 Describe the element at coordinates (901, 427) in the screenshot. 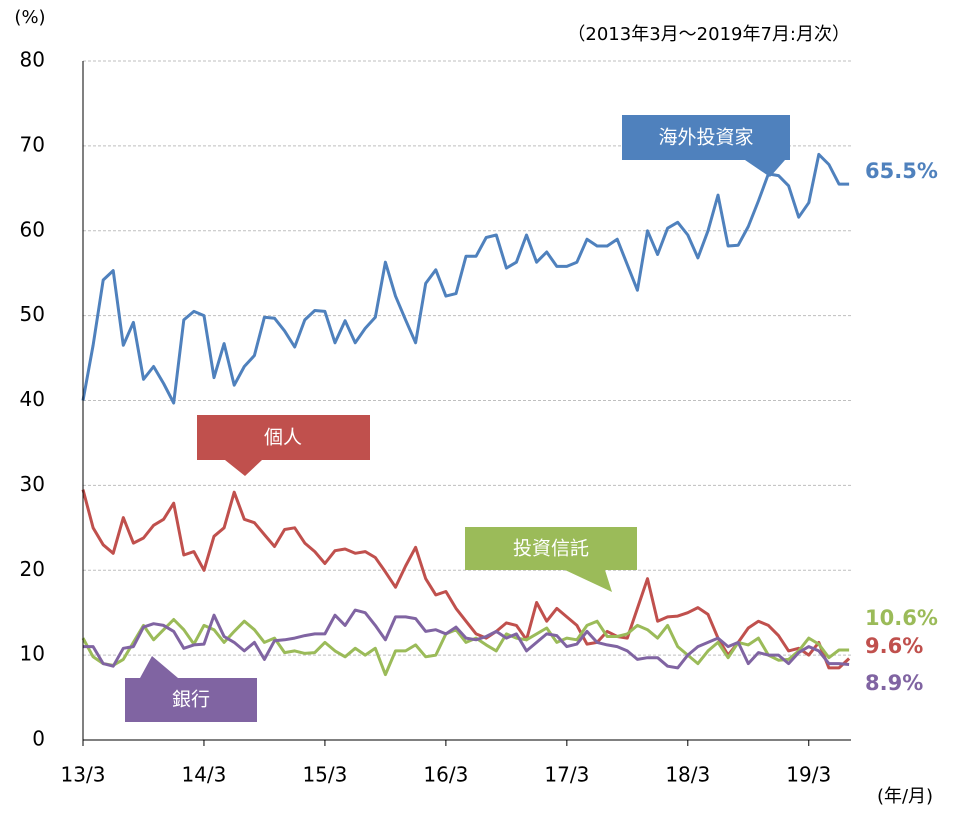

I see `end-labels: 65.5% 9.6% 10.6% 8.9%` at that location.